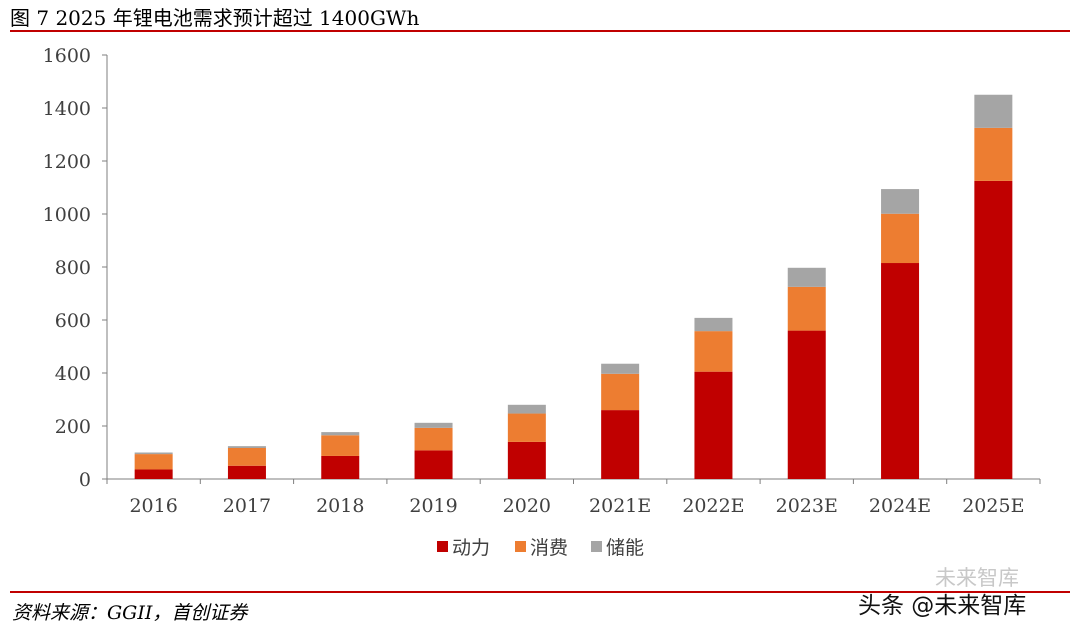 The width and height of the screenshot is (1075, 628). I want to click on bar-2017-消费, so click(246, 456).